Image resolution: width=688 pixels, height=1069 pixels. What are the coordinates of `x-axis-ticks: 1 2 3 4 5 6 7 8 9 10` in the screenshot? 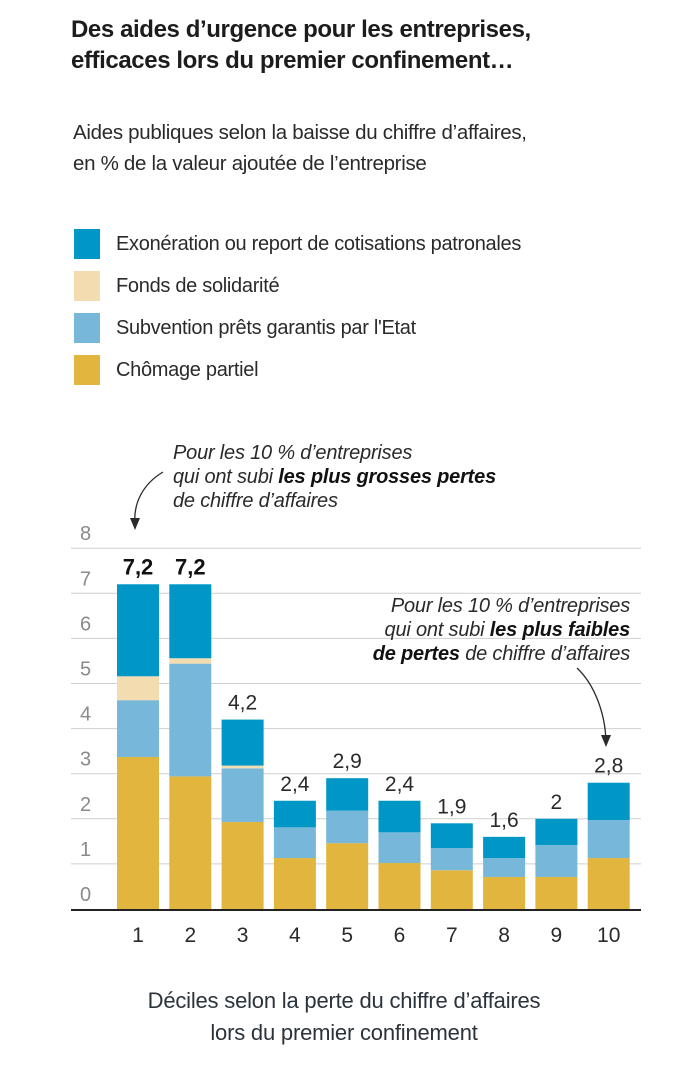 It's located at (376, 935).